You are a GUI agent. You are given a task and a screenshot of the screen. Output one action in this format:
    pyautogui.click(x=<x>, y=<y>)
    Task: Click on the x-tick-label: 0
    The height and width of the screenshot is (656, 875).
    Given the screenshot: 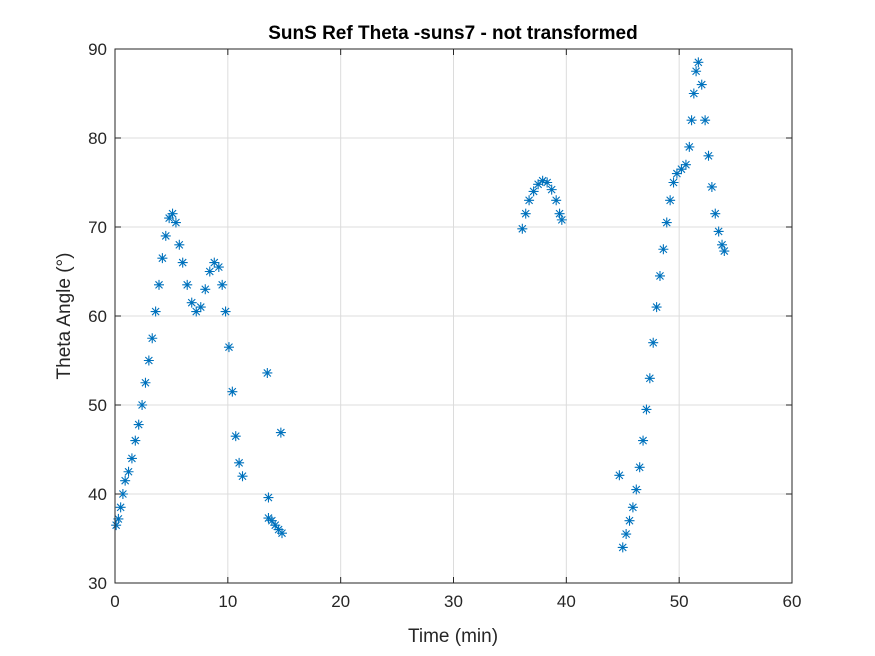 What is the action you would take?
    pyautogui.click(x=114, y=601)
    